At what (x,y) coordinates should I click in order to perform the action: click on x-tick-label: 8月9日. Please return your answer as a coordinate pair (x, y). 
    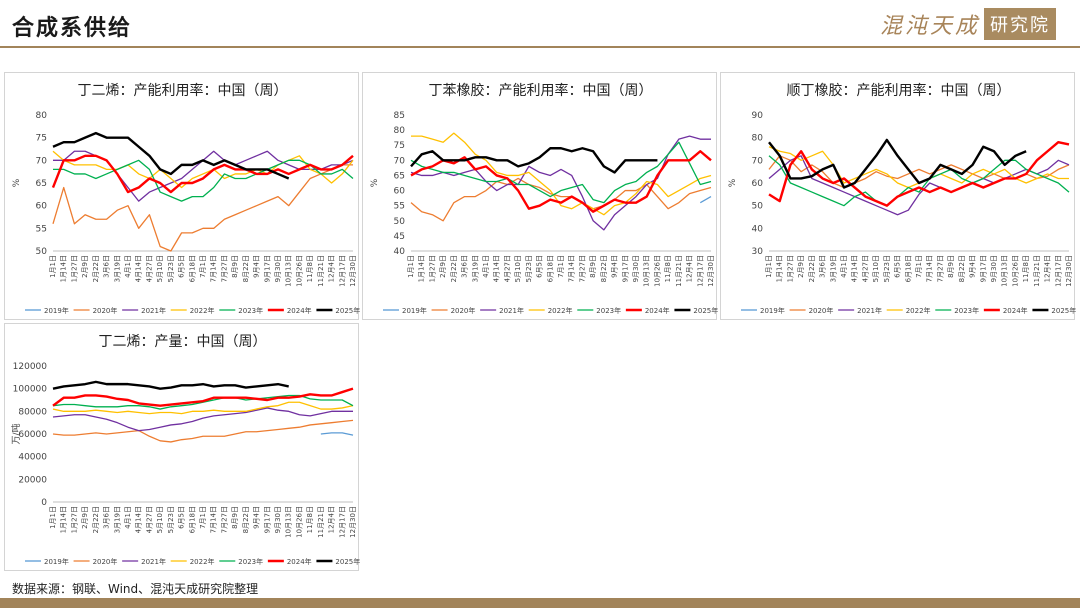
    Looking at the image, I should click on (951, 266).